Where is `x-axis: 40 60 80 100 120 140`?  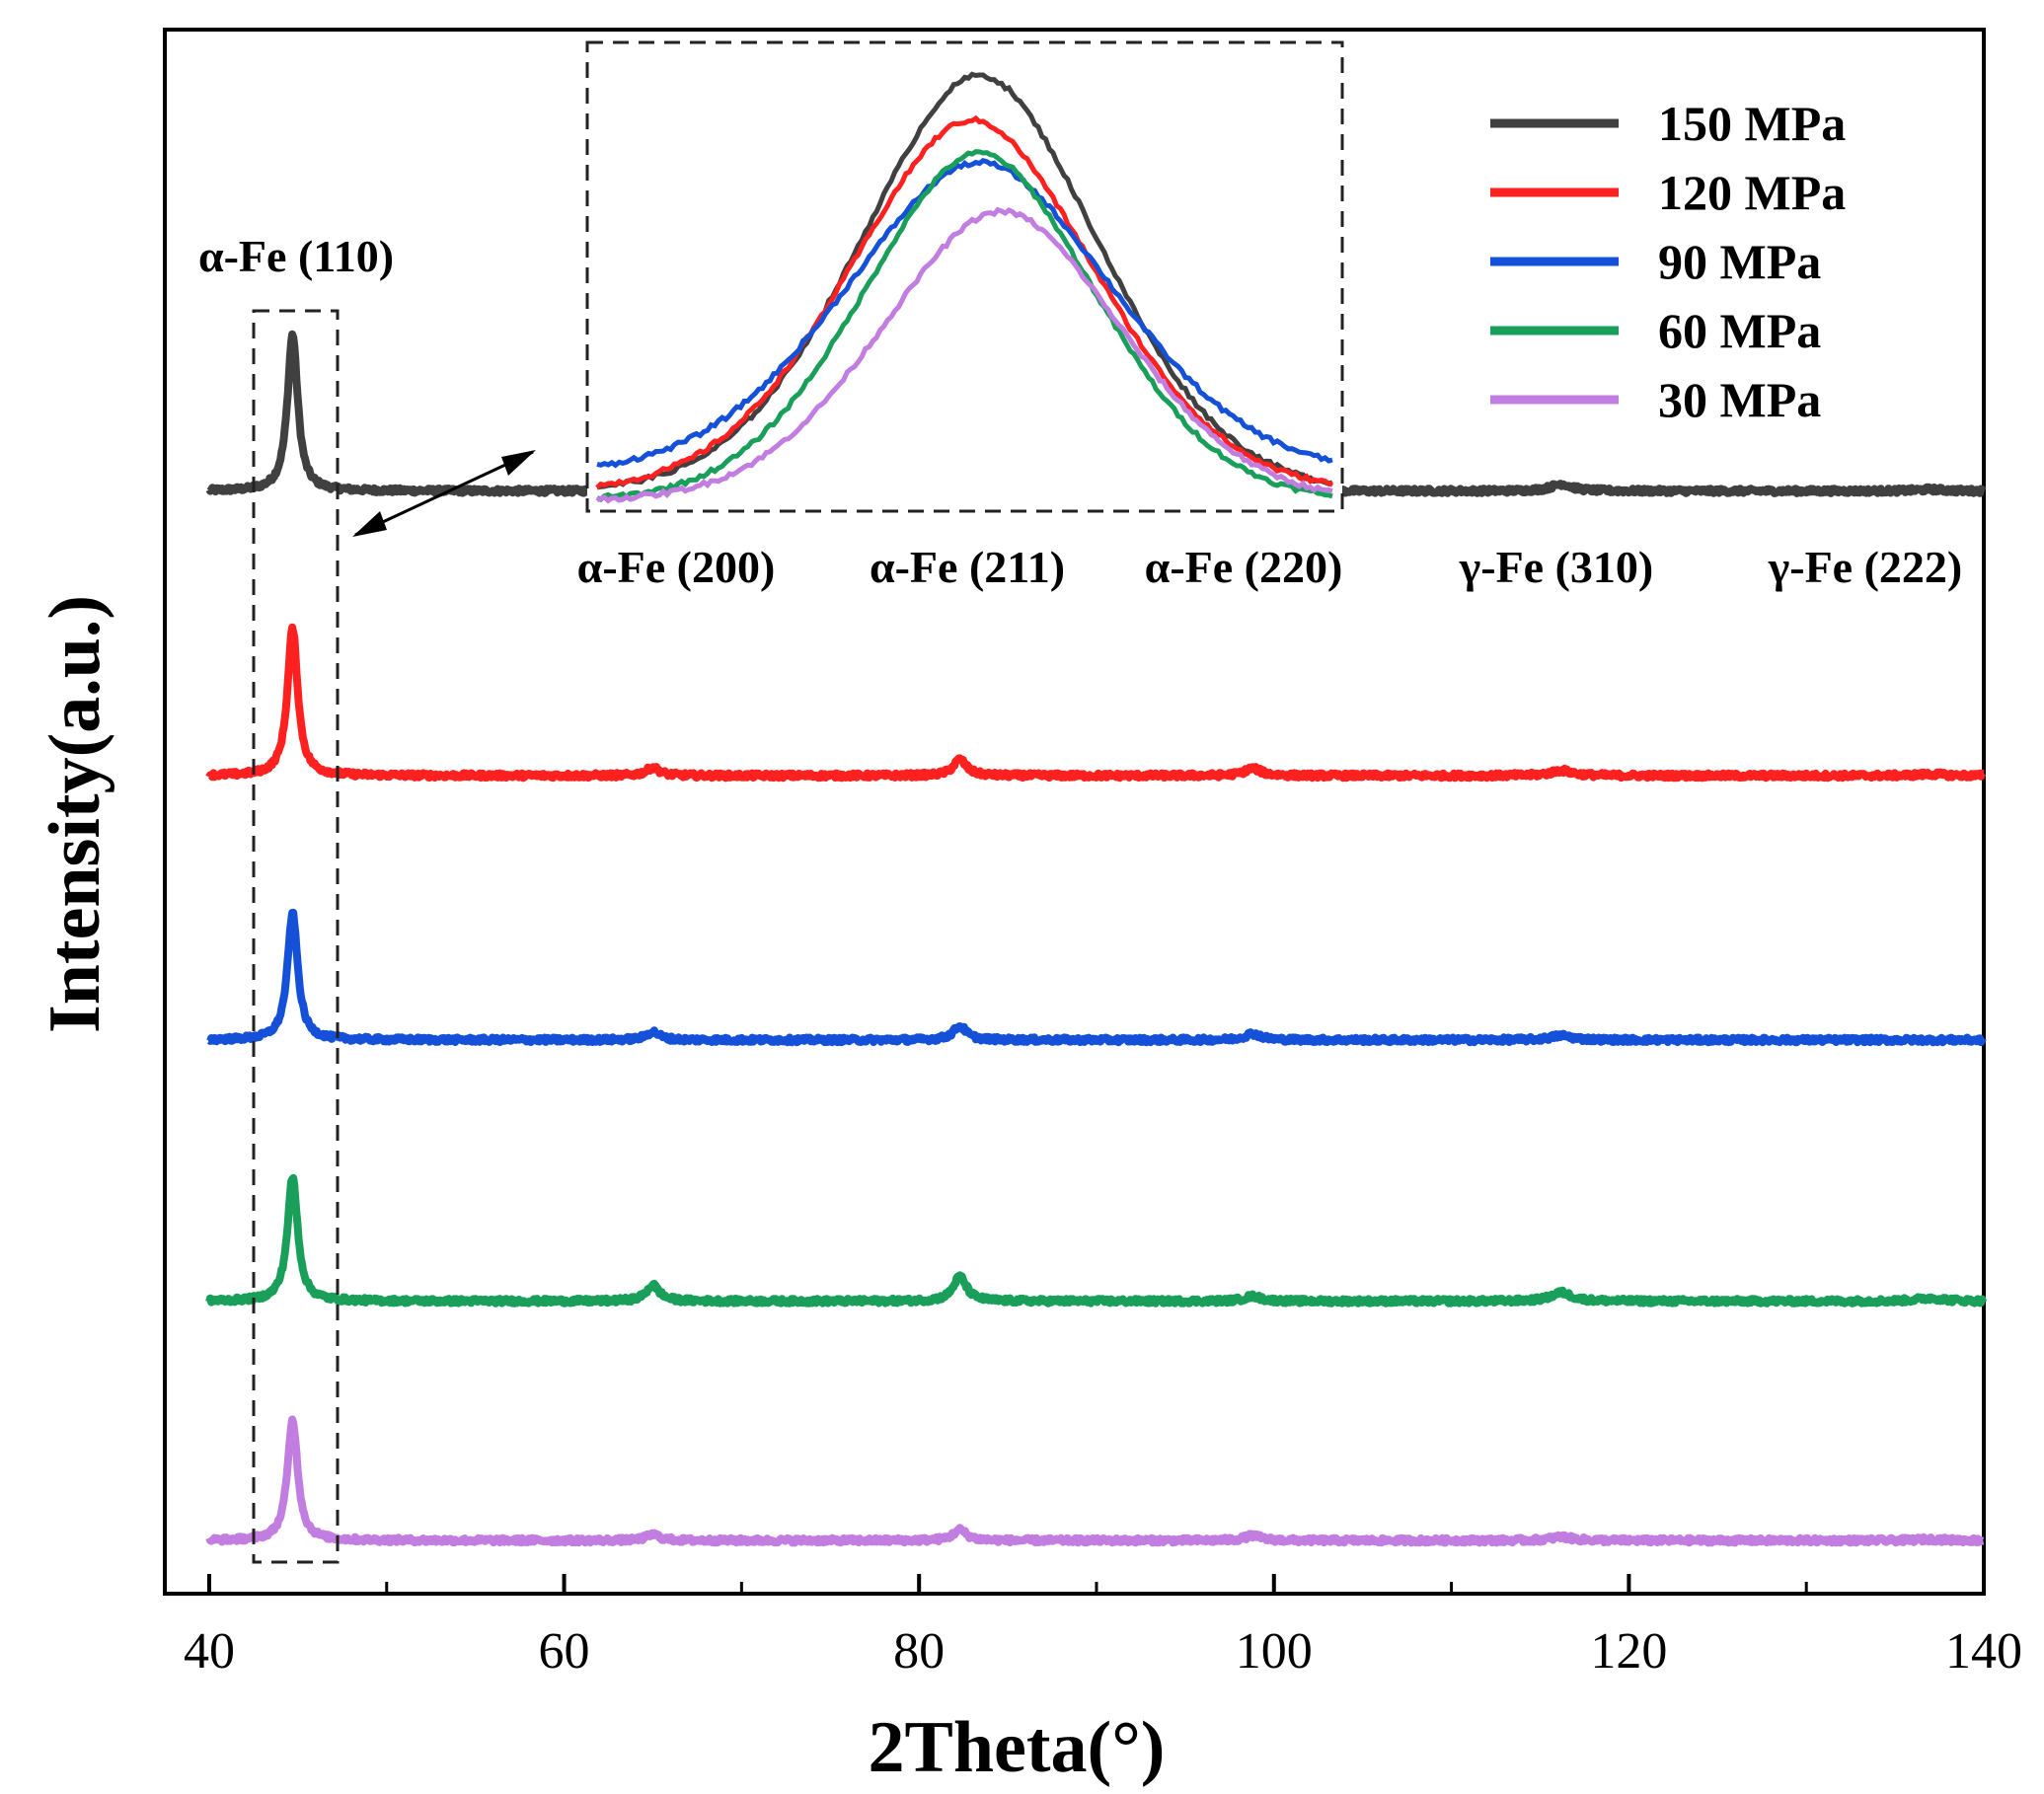 x-axis: 40 60 80 100 120 140 is located at coordinates (1103, 1627).